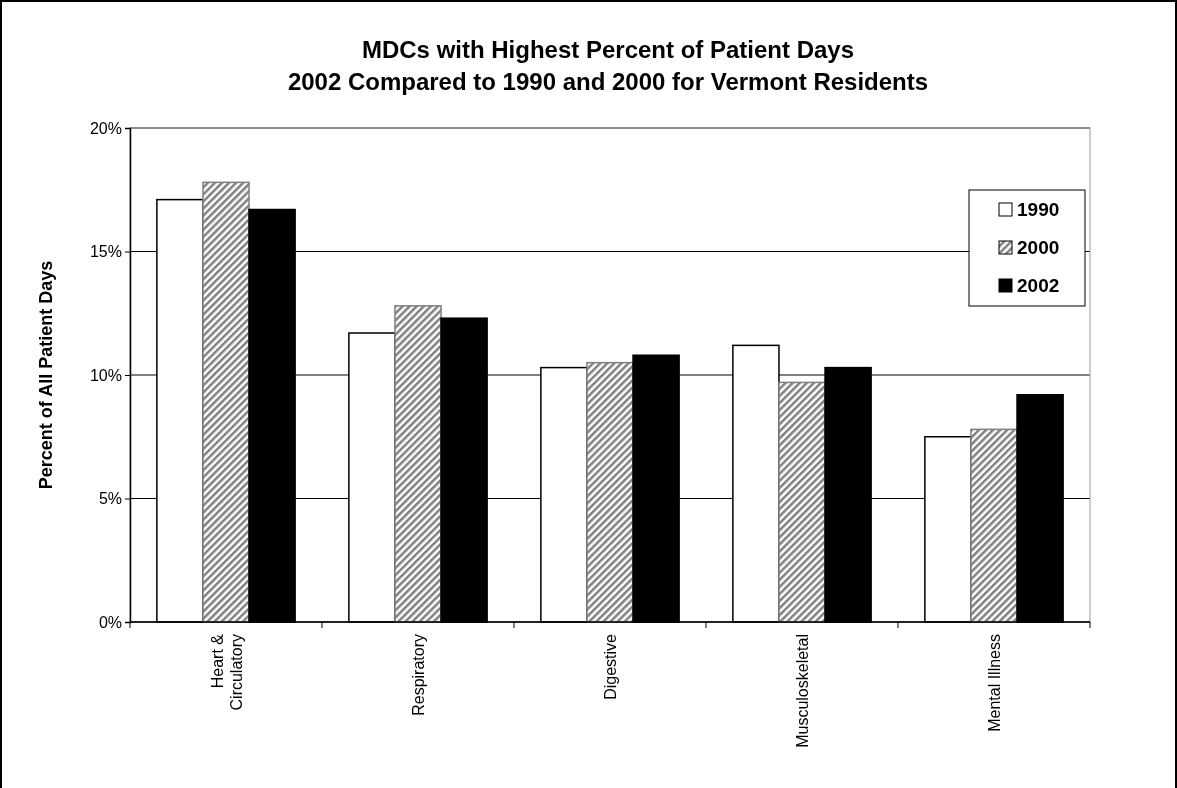  What do you see at coordinates (802, 691) in the screenshot?
I see `x-tick-label: Musculoskeletal` at bounding box center [802, 691].